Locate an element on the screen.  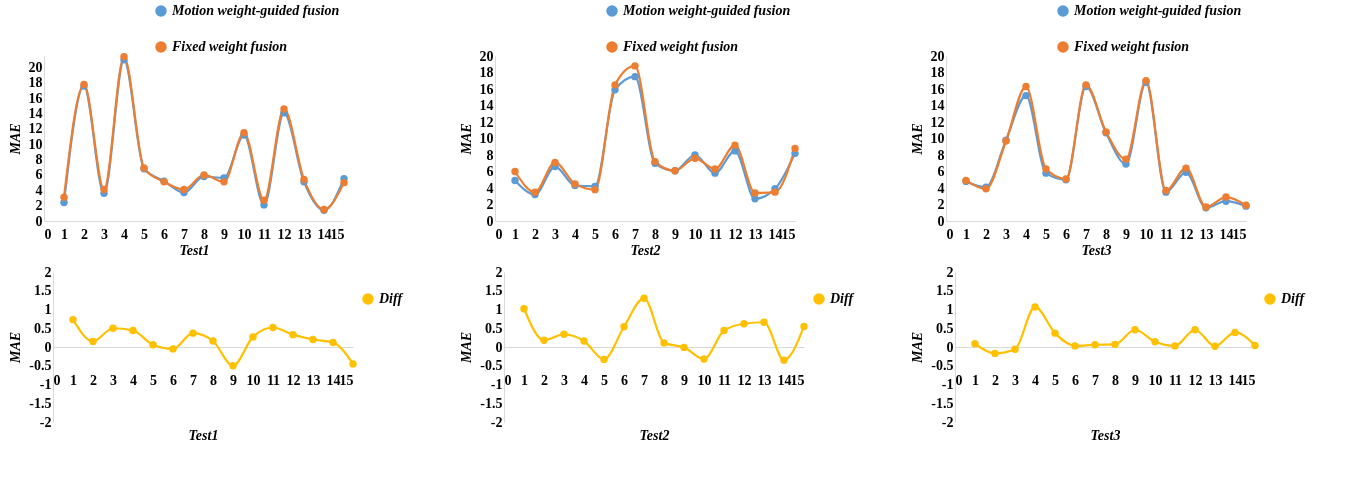
legend-label: Diff is located at coordinates (1293, 298).